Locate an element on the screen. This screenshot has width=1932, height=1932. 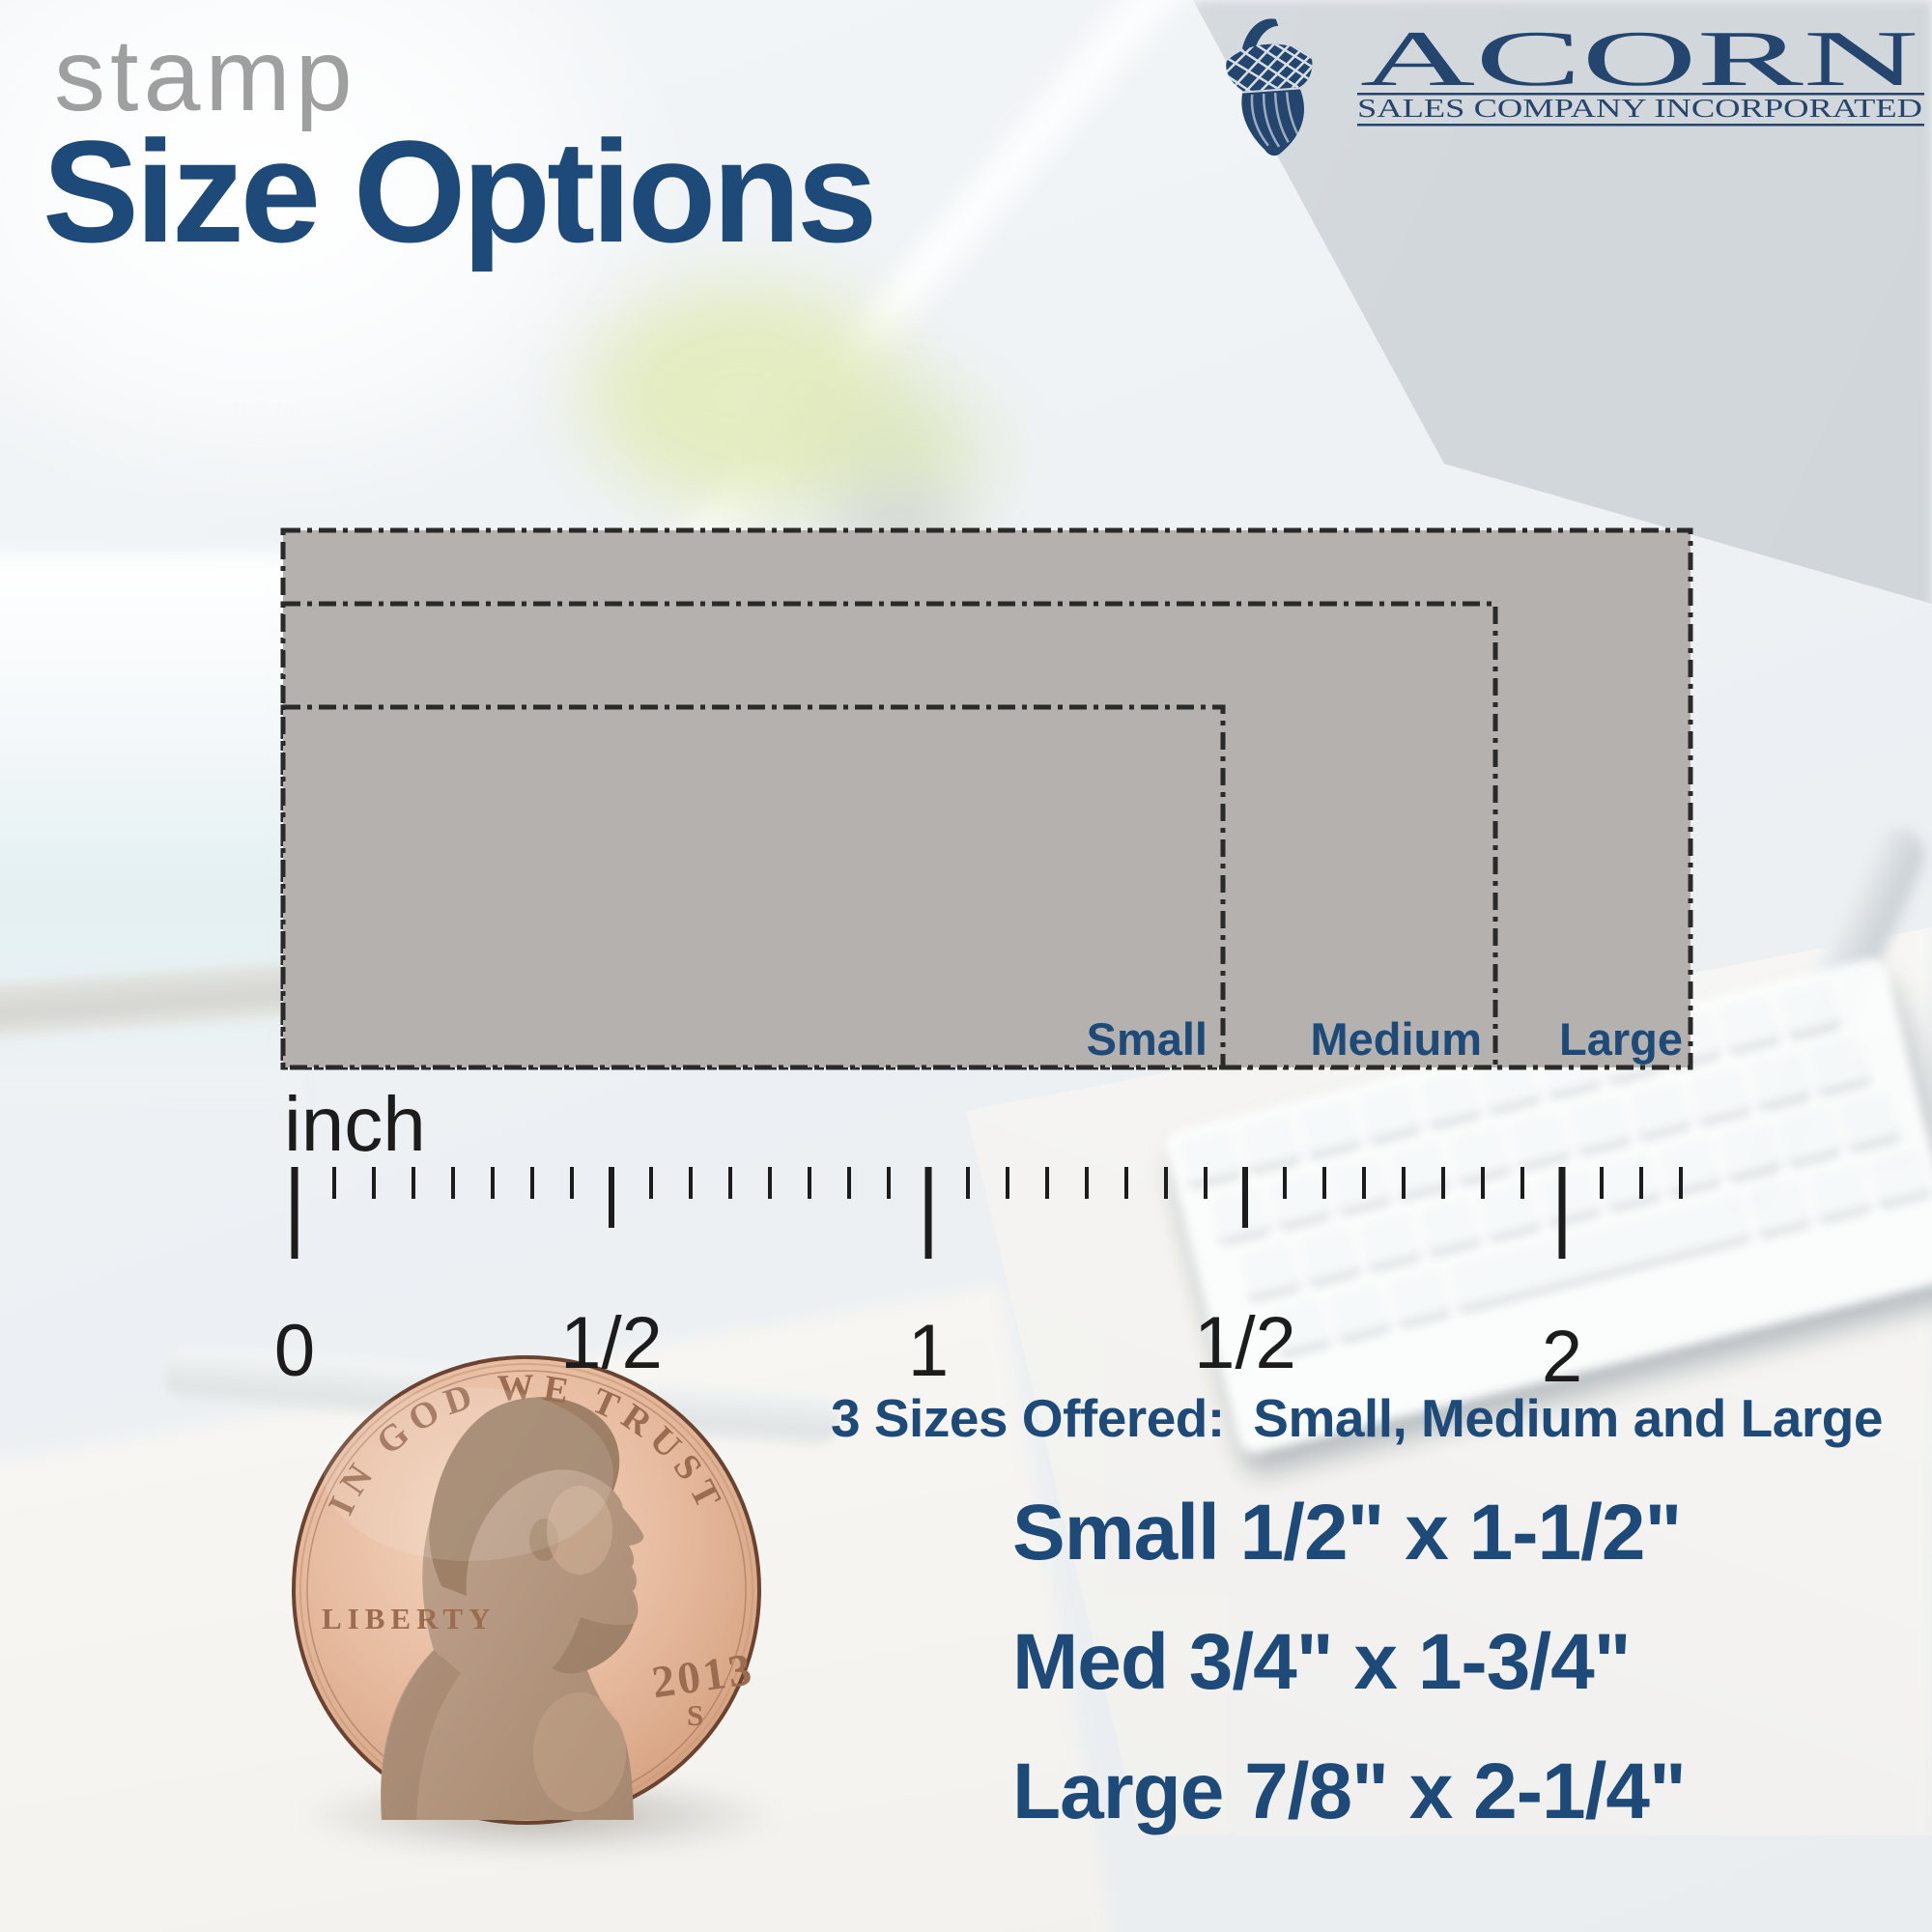
inch-ruler: inch 0 1/2 1 1/2 2 is located at coordinates (978, 1239).